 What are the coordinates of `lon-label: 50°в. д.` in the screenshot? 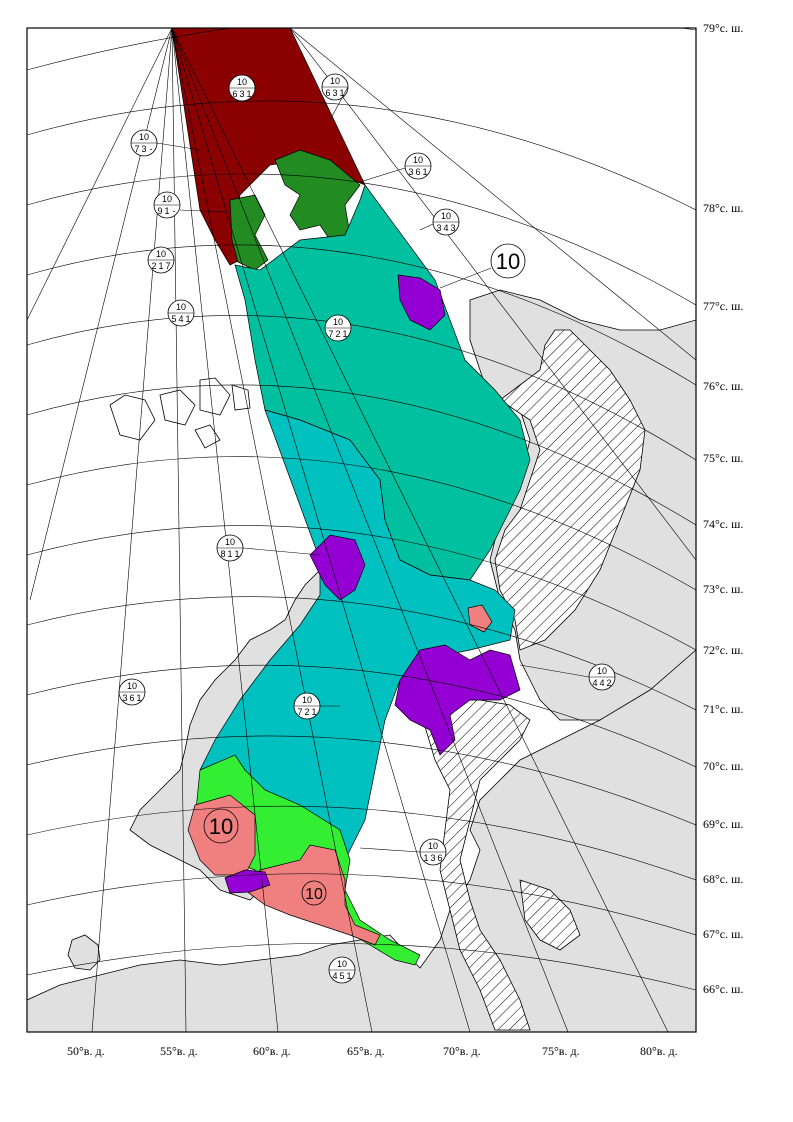 It's located at (86, 1051).